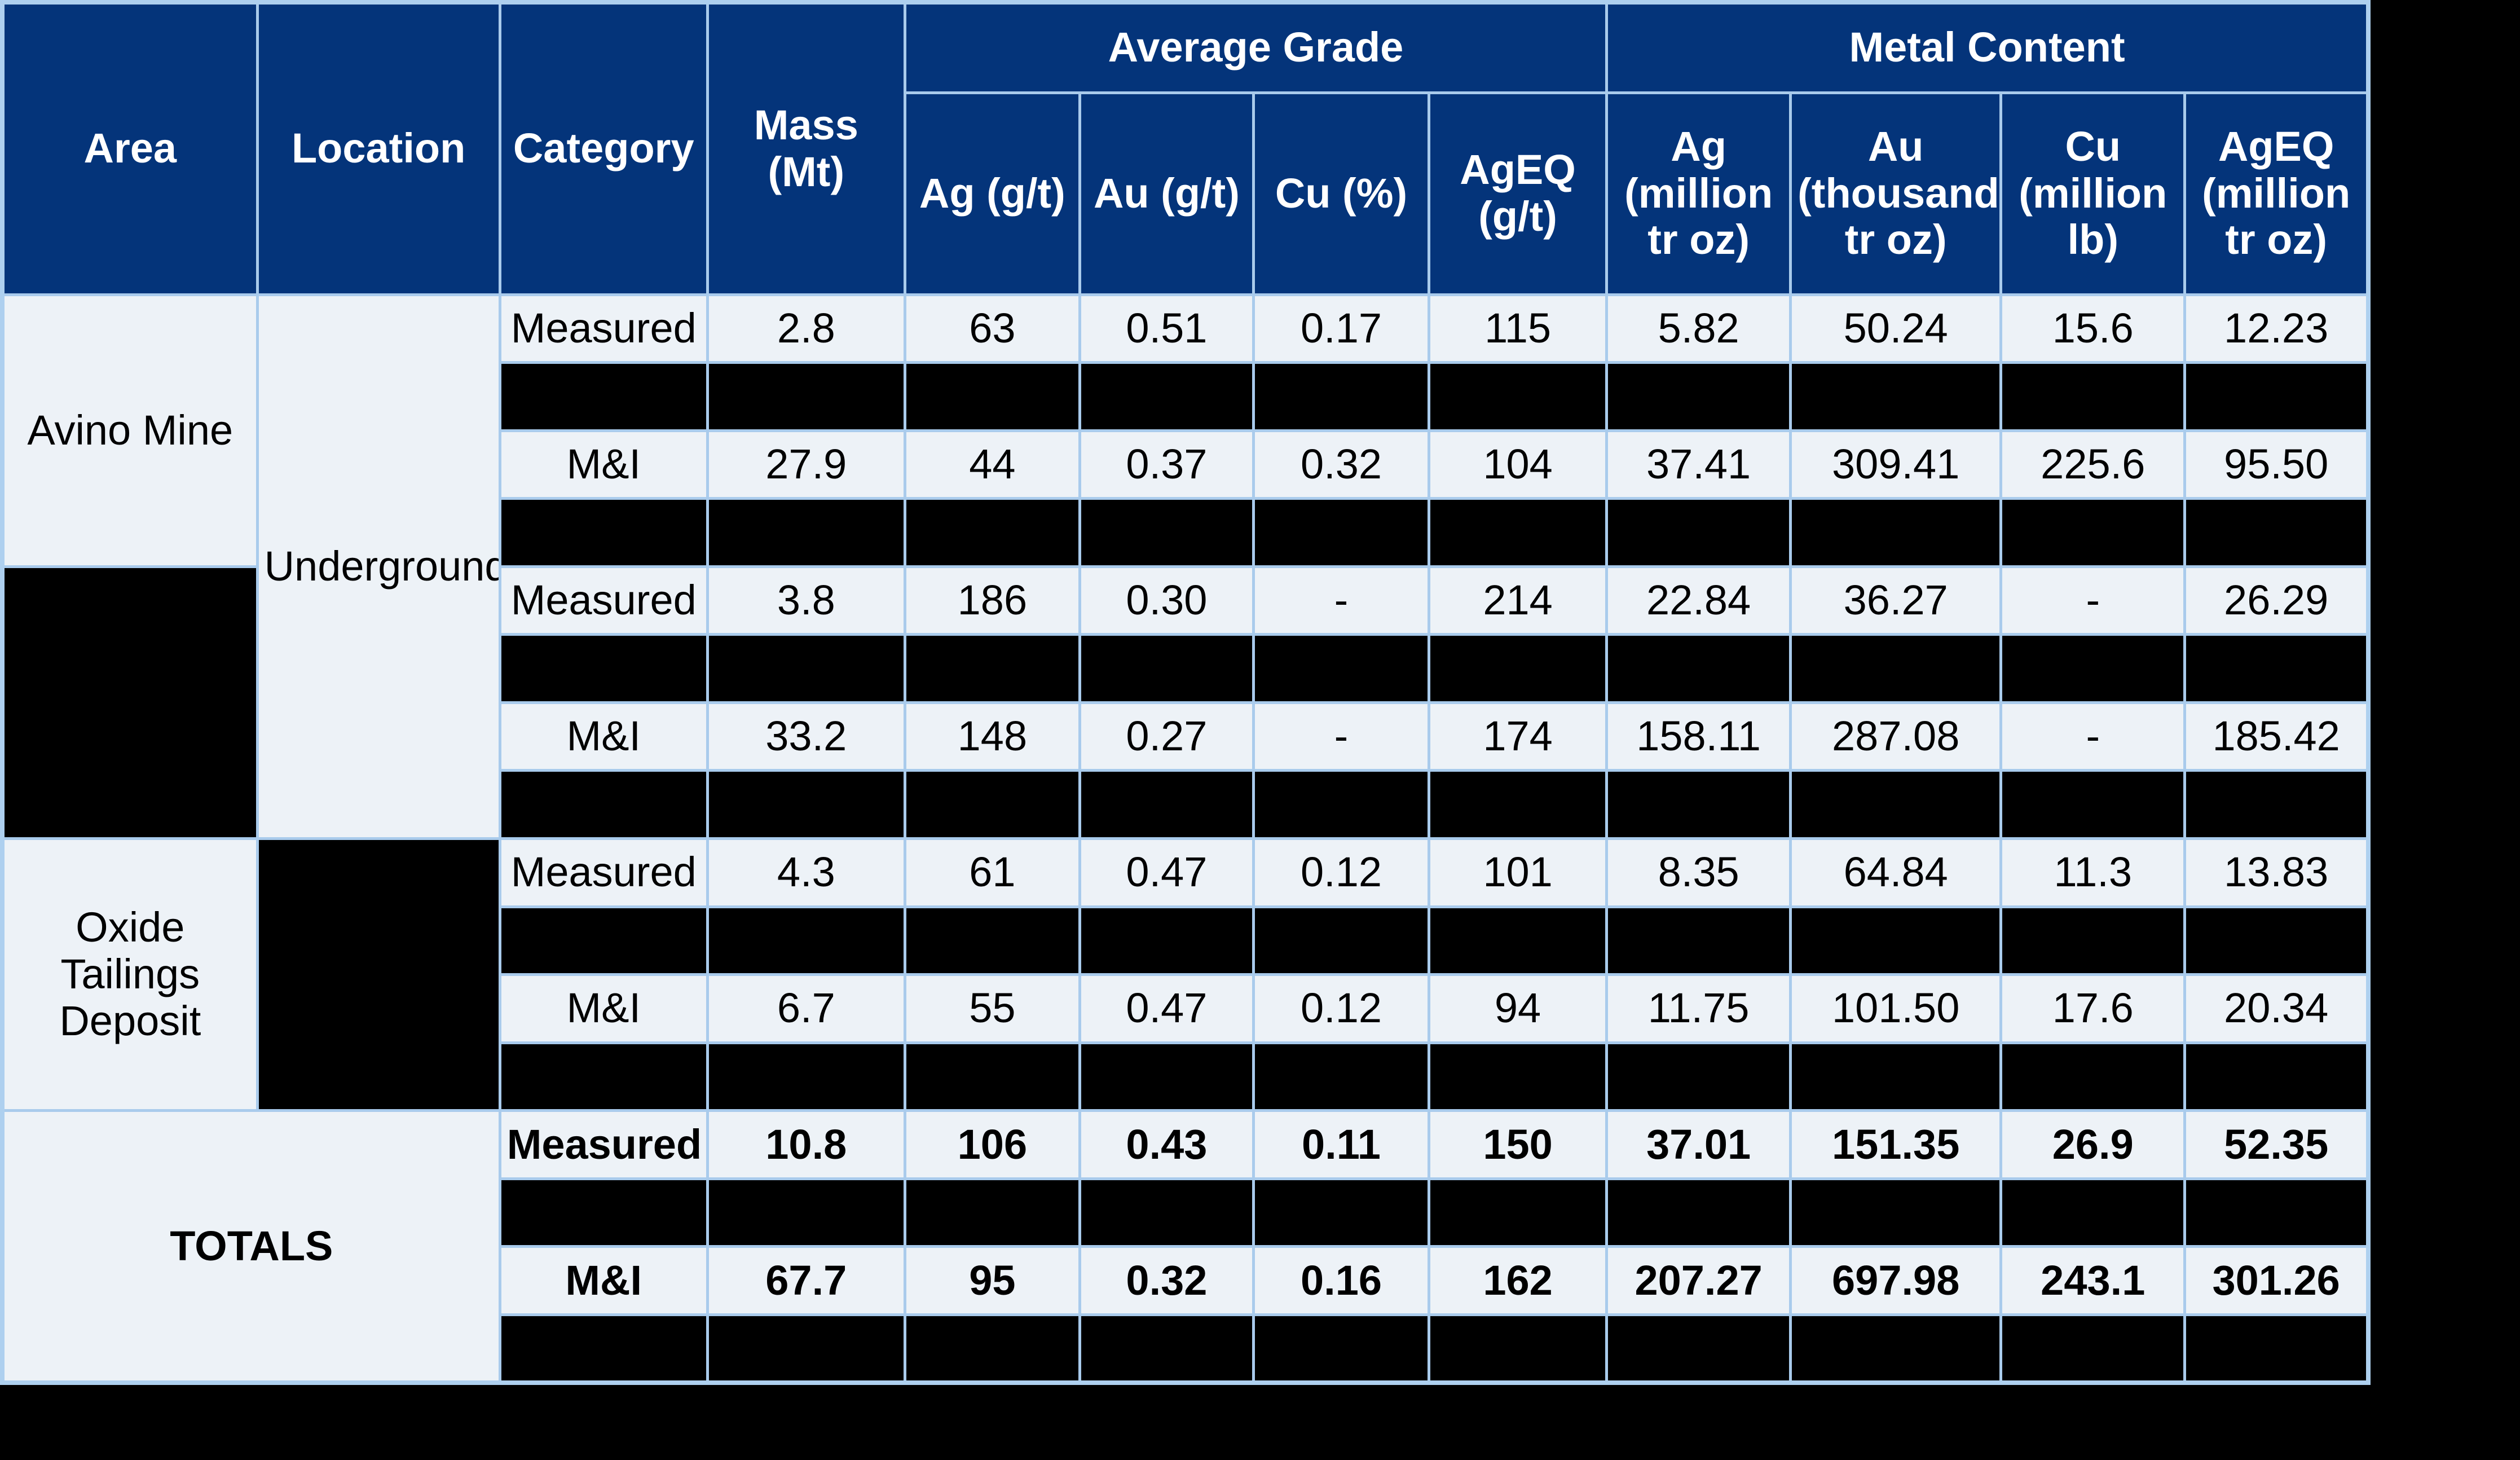  What do you see at coordinates (992, 193) in the screenshot?
I see `column-header-ag-gt: Ag (g/t)` at bounding box center [992, 193].